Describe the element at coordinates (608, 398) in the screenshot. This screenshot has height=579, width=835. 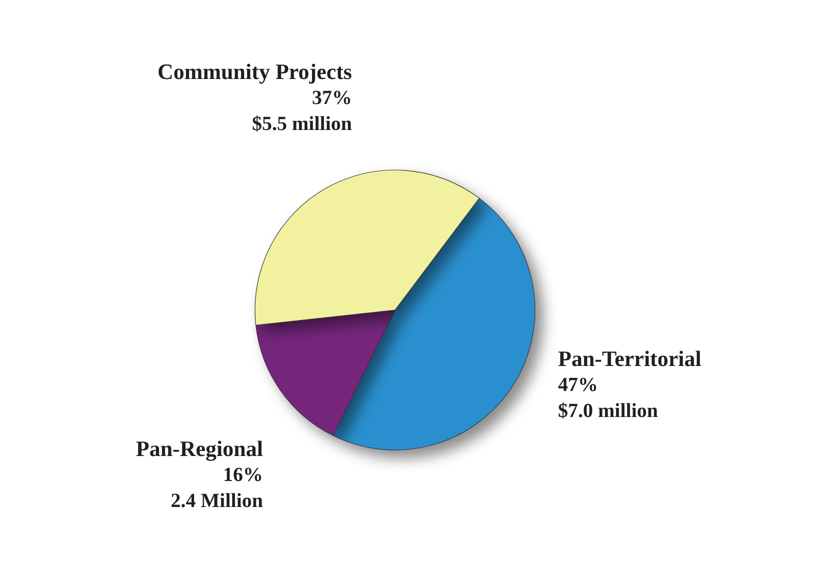
I see `data-label: 47% $7.0 million` at that location.